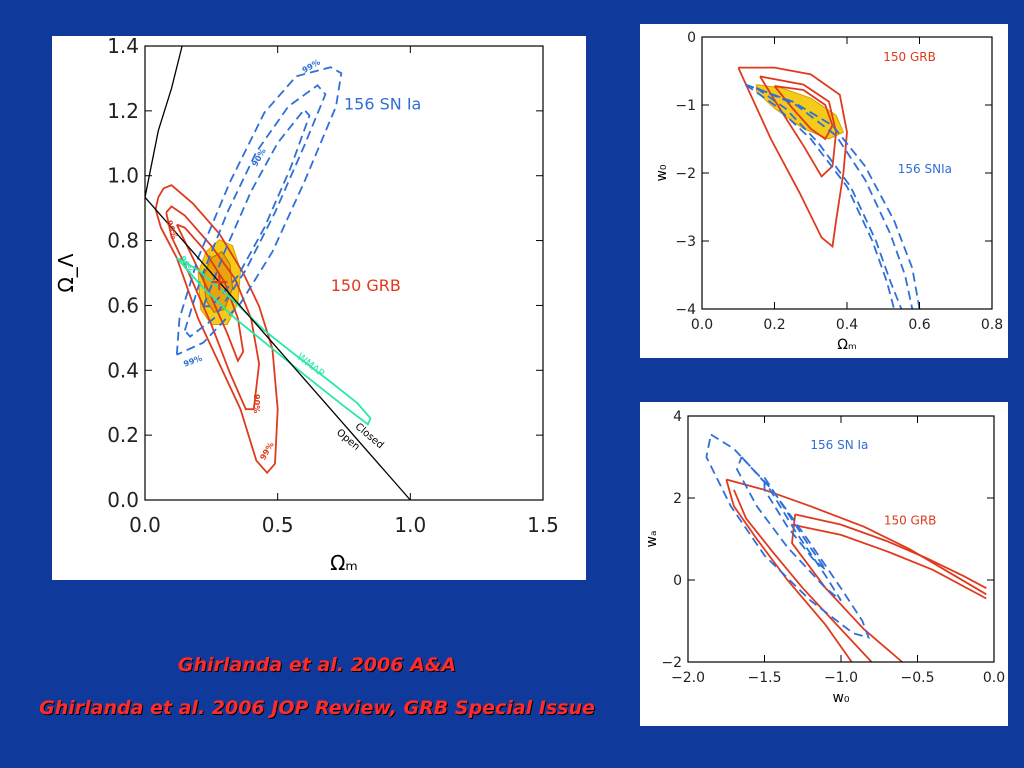  I want to click on y-tick-label: 2, so click(677, 499).